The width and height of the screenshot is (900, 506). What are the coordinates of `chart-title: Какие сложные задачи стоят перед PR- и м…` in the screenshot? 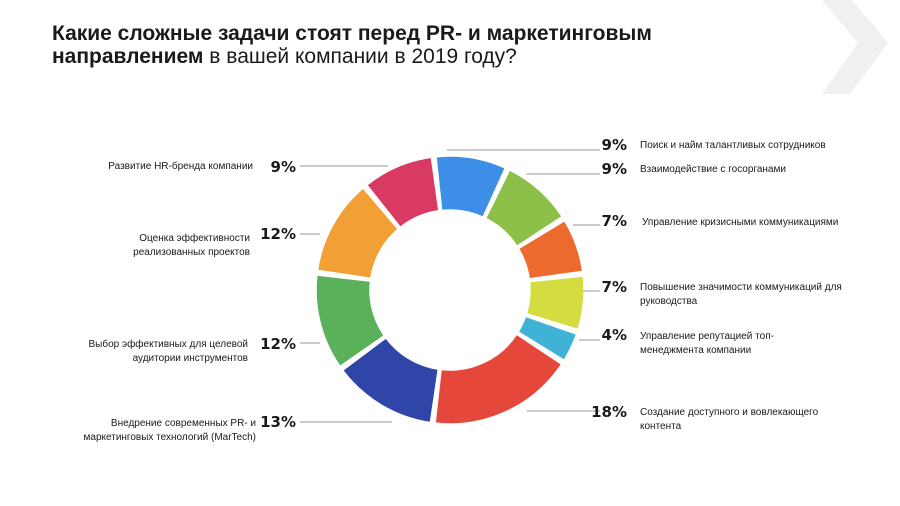 It's located at (412, 45).